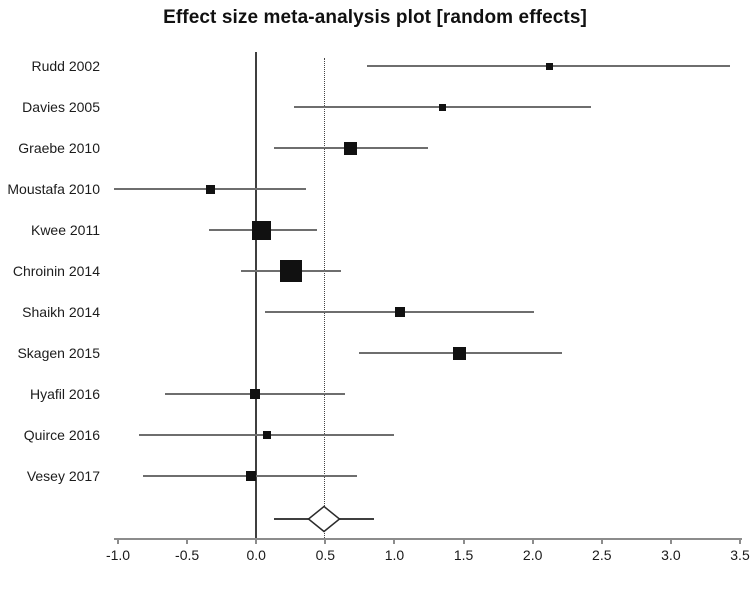 The image size is (750, 610). I want to click on zero-reference-line, so click(256, 295).